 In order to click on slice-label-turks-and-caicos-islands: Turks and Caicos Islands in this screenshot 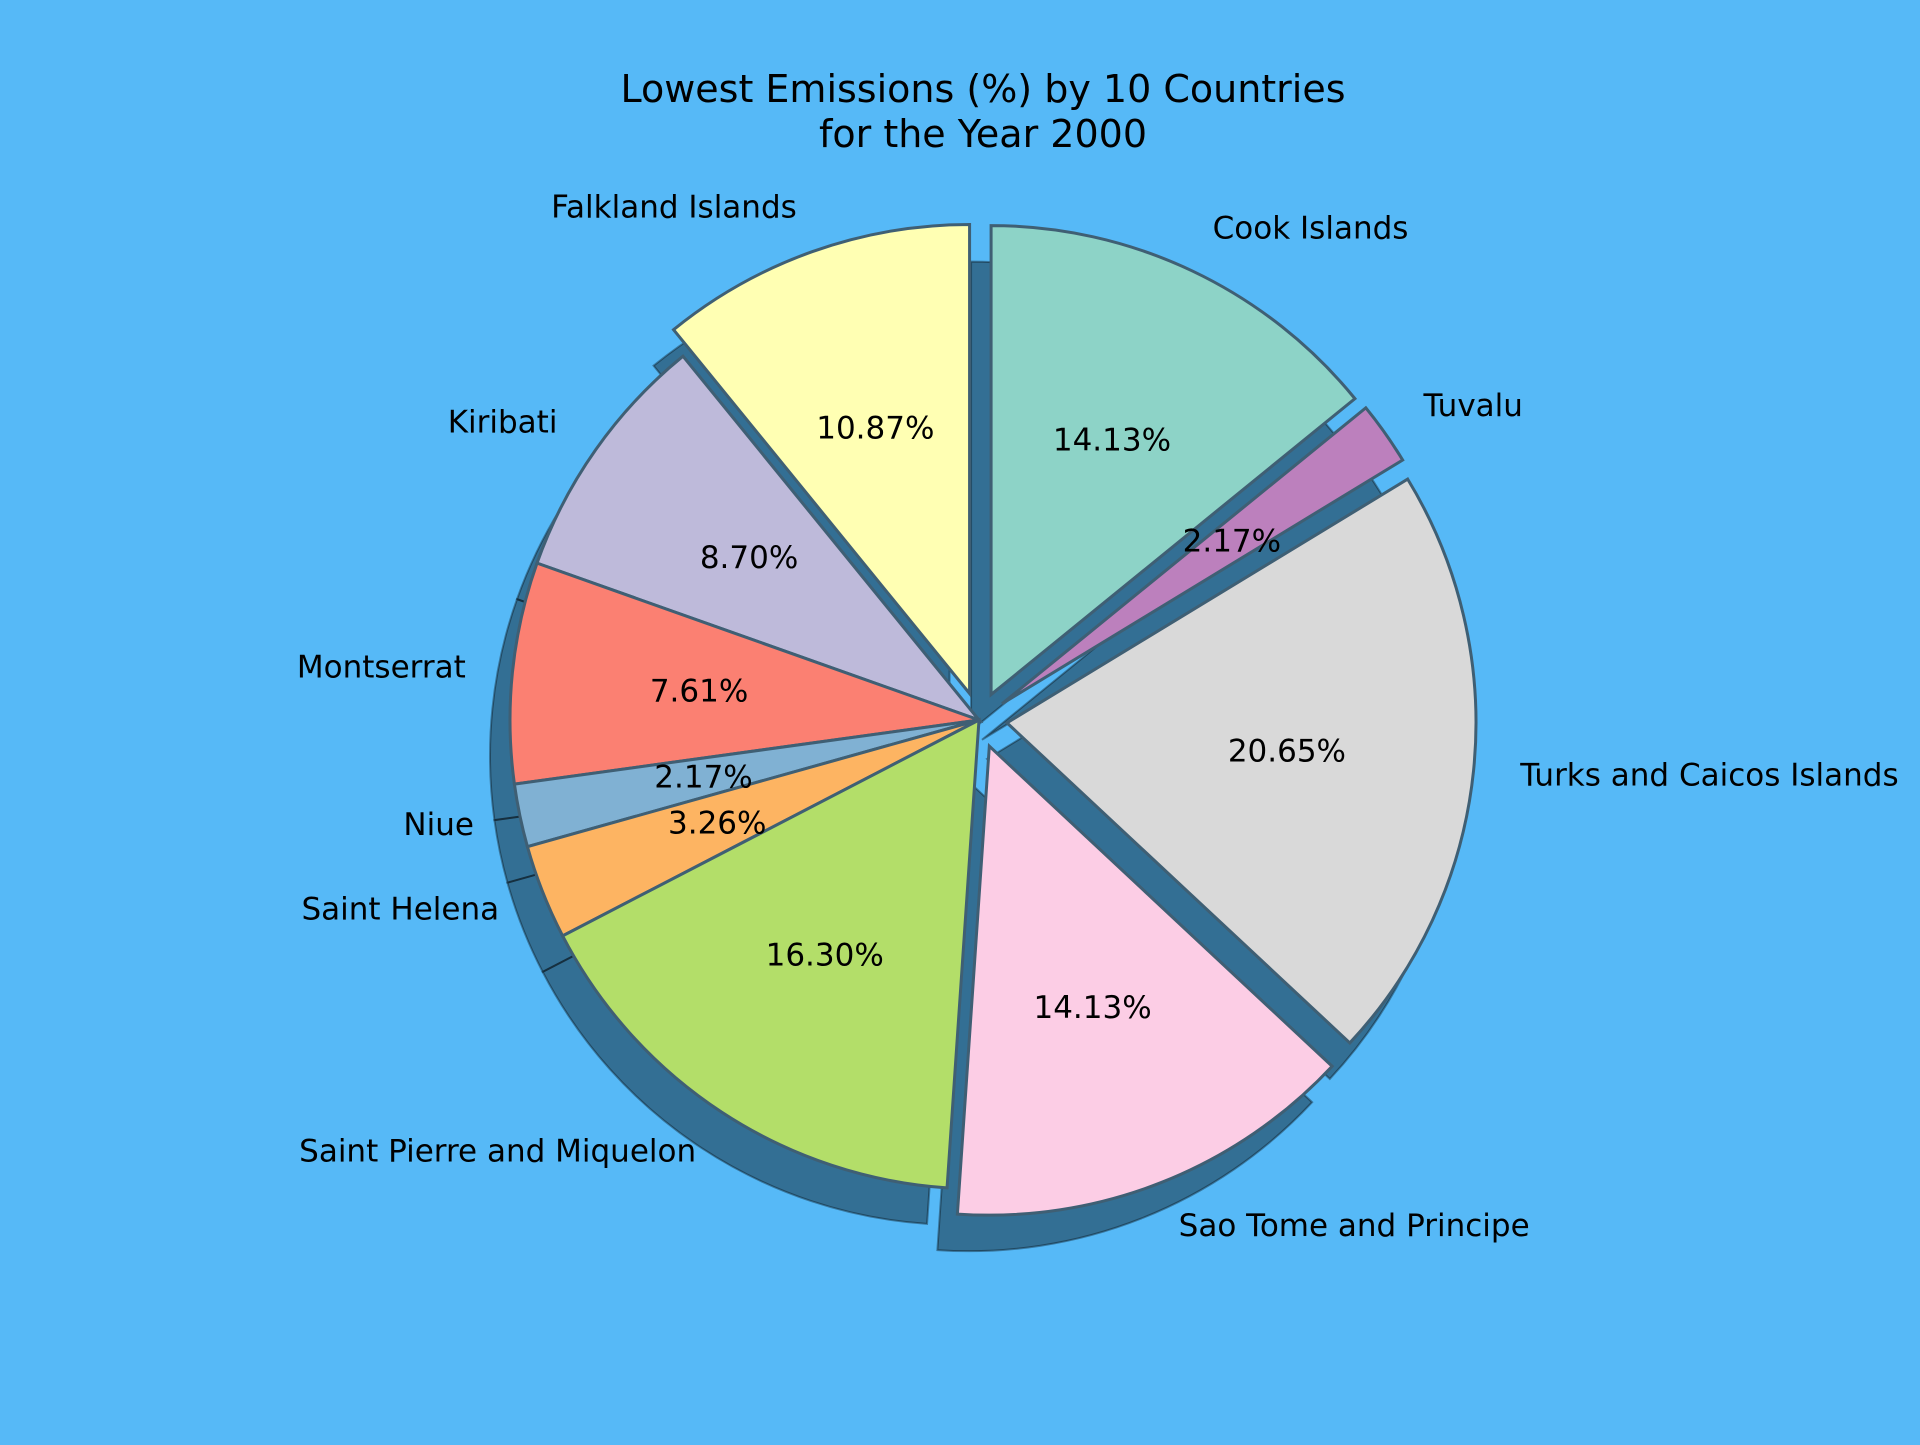, I will do `click(1708, 776)`.